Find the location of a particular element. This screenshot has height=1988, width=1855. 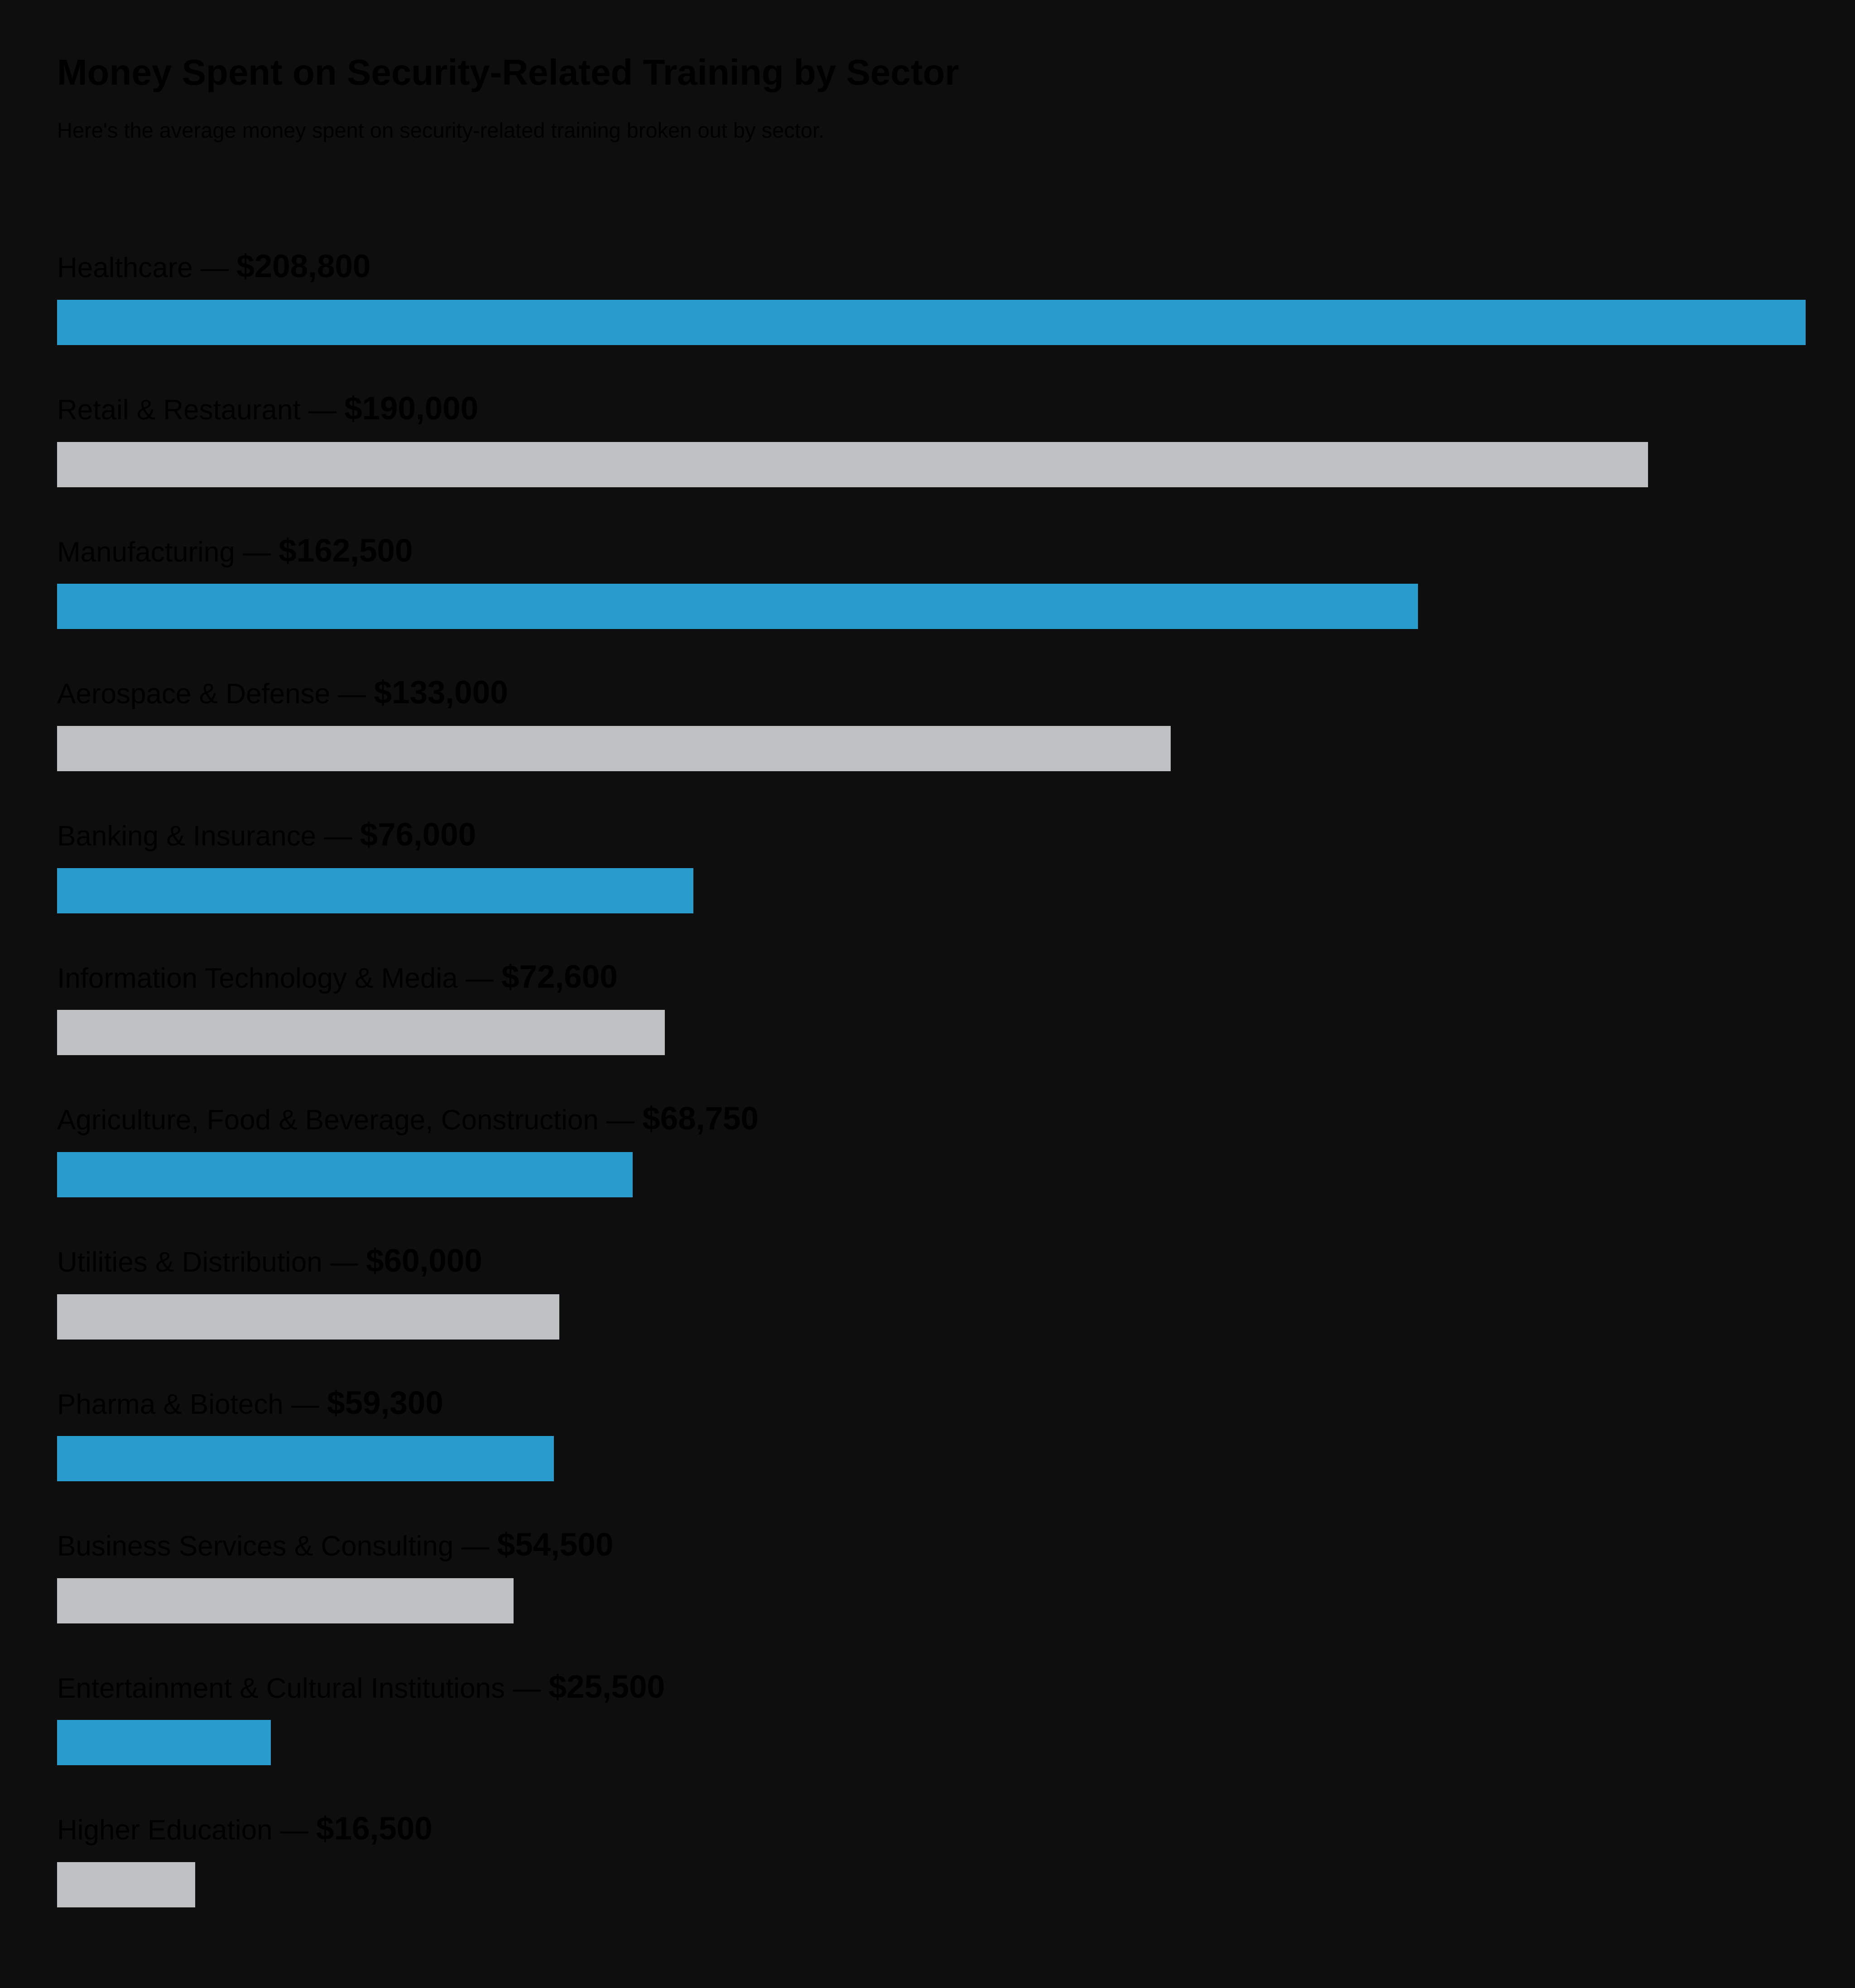

value-label: $16,500 is located at coordinates (374, 1829).